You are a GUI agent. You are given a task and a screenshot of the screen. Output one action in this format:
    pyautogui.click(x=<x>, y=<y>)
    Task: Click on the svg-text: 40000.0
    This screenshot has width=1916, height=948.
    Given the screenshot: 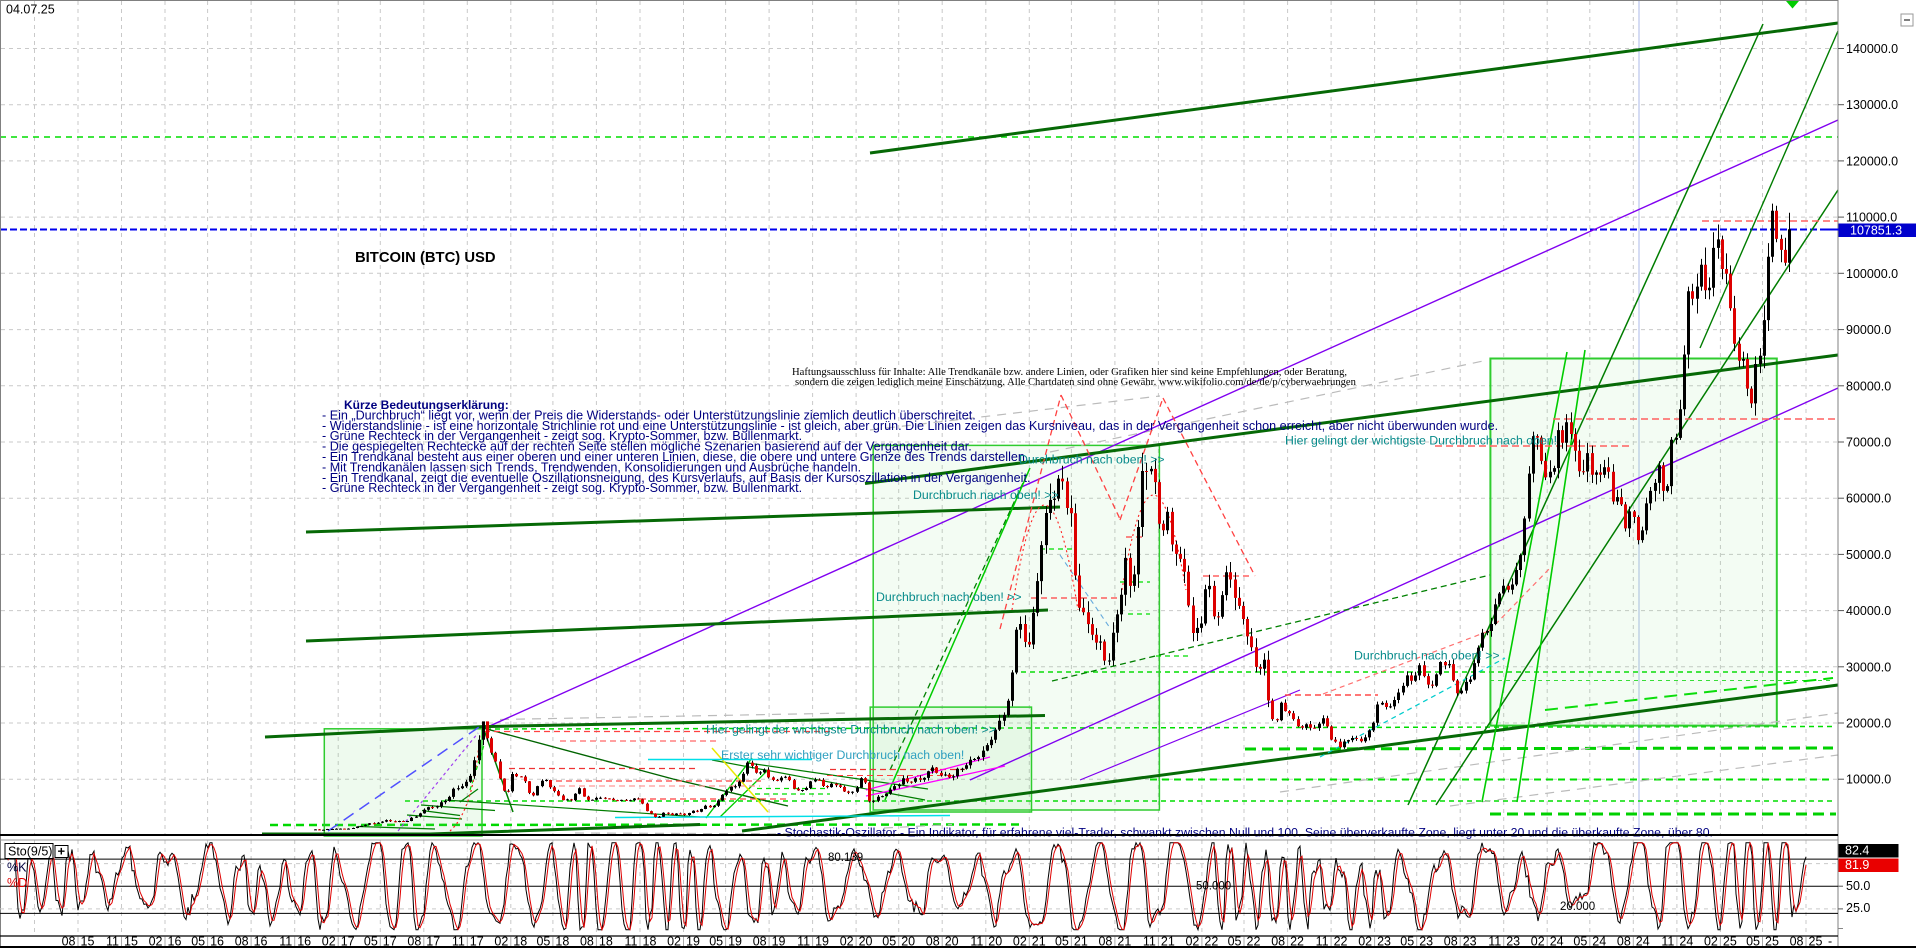 What is the action you would take?
    pyautogui.click(x=1868, y=611)
    